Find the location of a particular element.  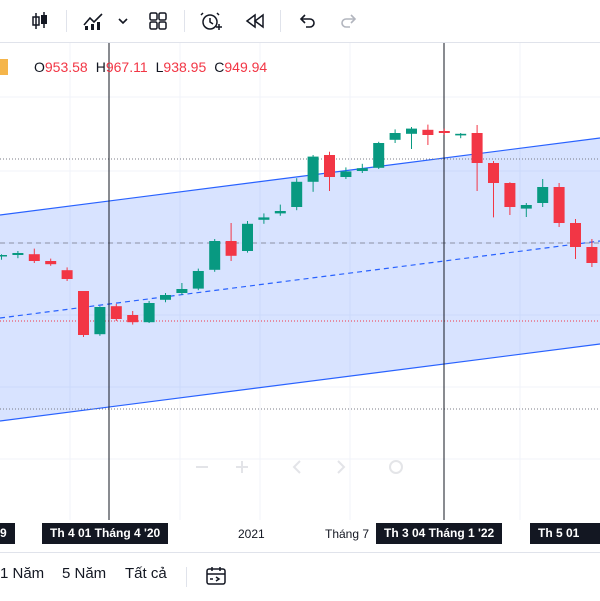

candles-icon is located at coordinates (40, 21).